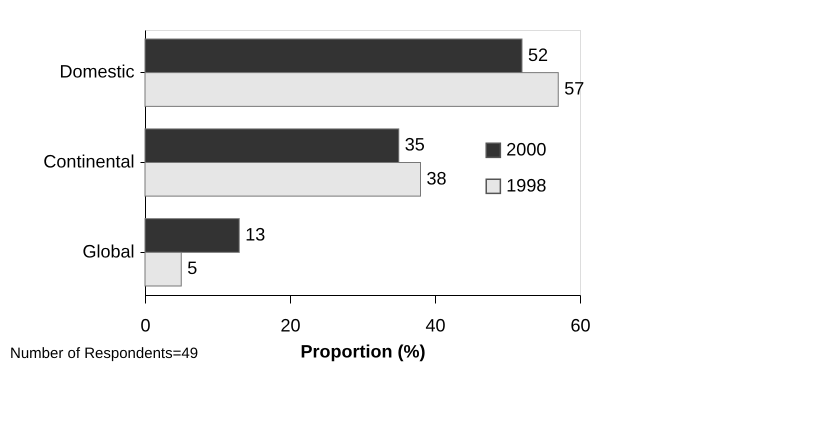 Image resolution: width=836 pixels, height=442 pixels. Describe the element at coordinates (108, 251) in the screenshot. I see `y-tick-label: Global` at that location.